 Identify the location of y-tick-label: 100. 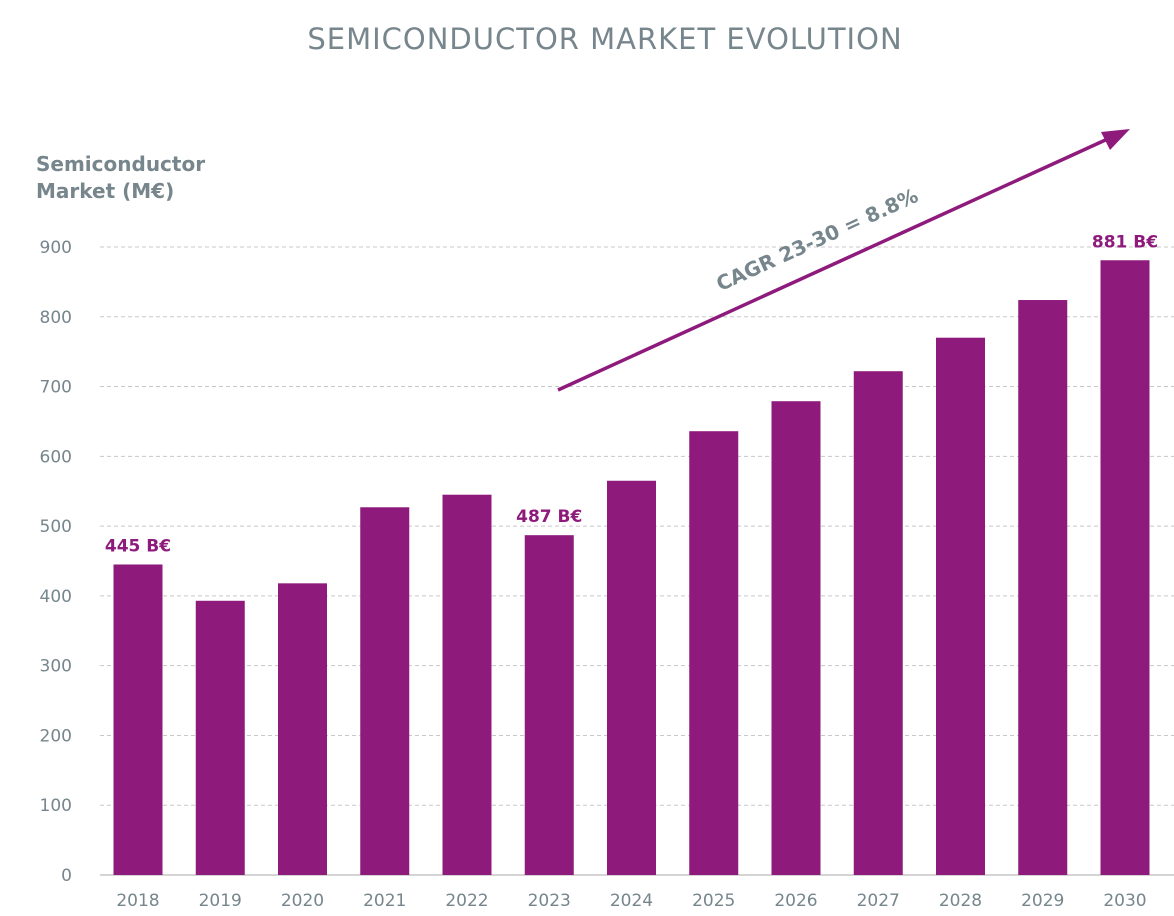
(56, 806).